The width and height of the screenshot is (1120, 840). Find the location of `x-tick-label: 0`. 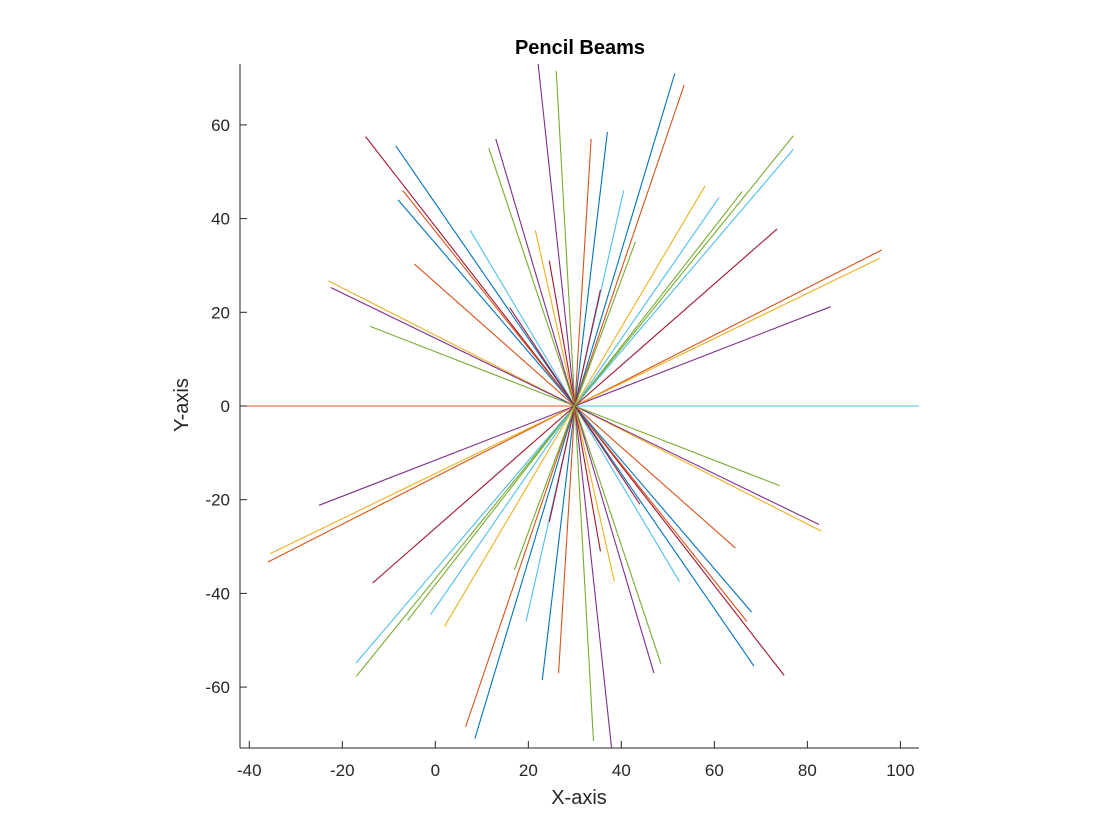

x-tick-label: 0 is located at coordinates (435, 770).